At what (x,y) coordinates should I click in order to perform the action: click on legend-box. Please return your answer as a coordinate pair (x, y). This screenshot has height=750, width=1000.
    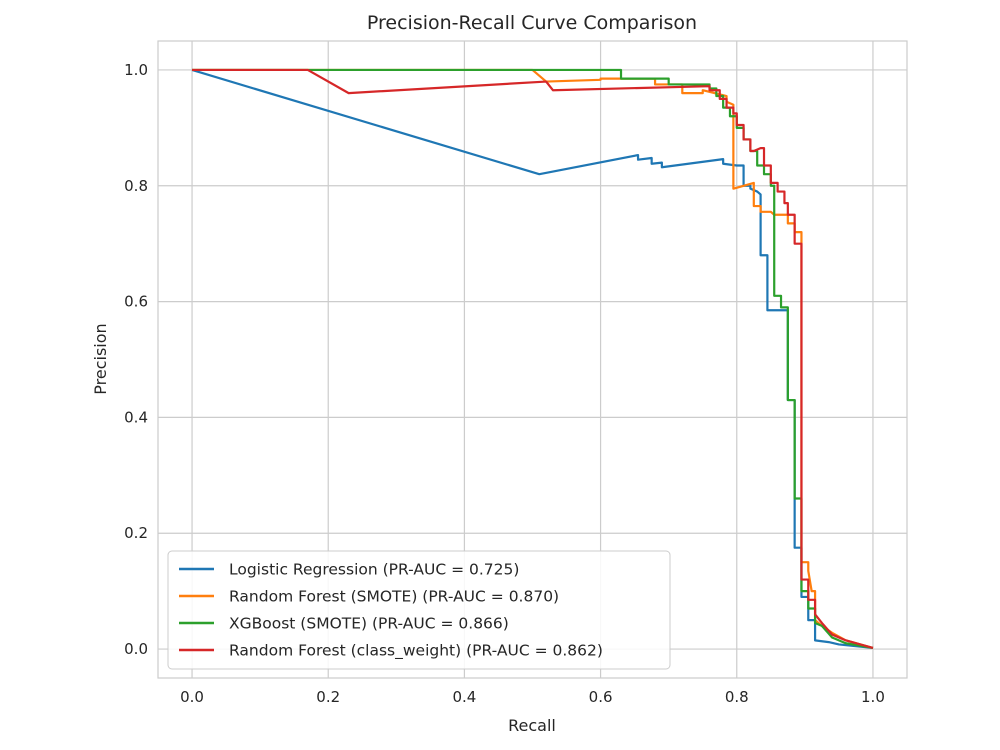
    Looking at the image, I should click on (419, 610).